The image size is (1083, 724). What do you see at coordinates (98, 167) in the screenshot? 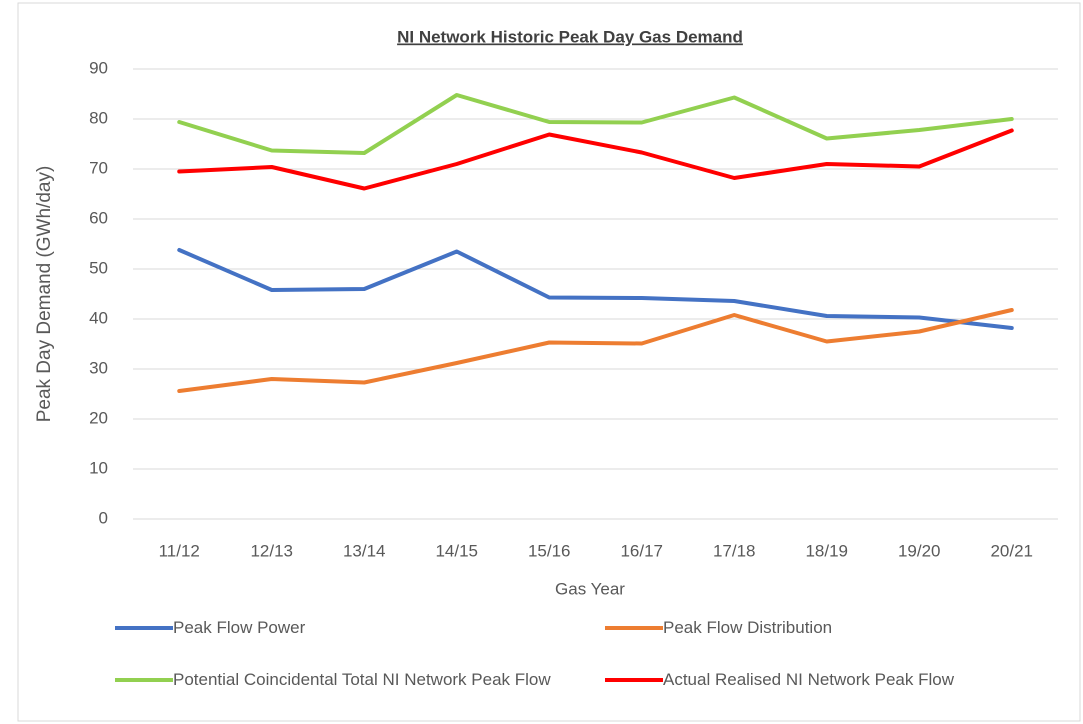
I see `y-tick-label: 70` at bounding box center [98, 167].